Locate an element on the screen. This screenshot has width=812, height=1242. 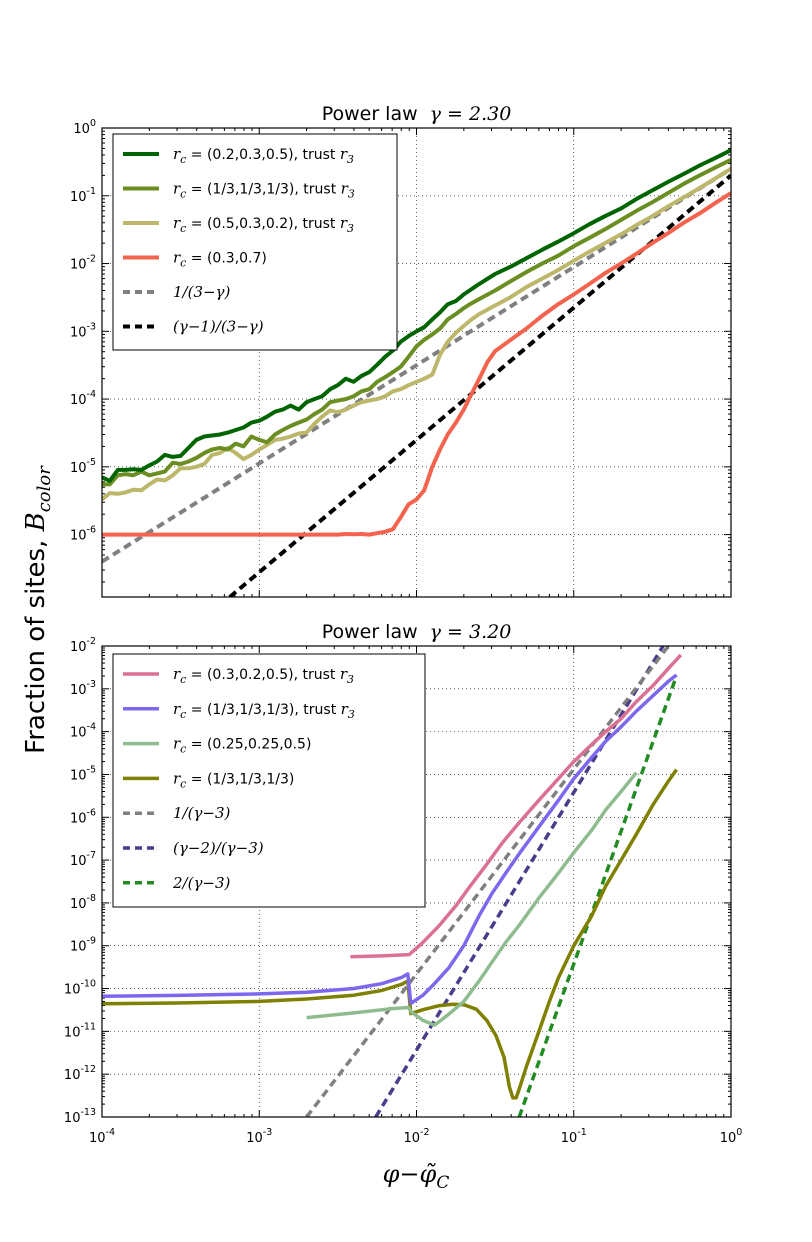
chart-top-y-tick-exp: -3 is located at coordinates (91, 326).